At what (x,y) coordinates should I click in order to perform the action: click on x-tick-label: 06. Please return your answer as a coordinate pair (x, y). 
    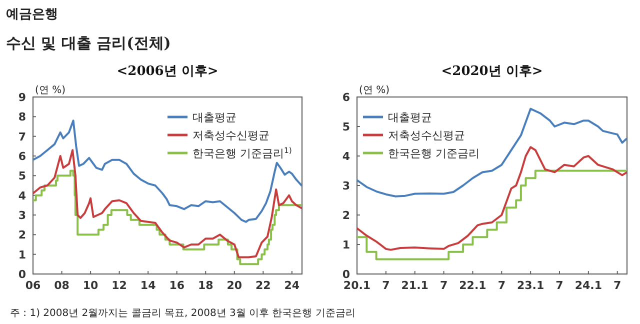
    Looking at the image, I should click on (33, 285).